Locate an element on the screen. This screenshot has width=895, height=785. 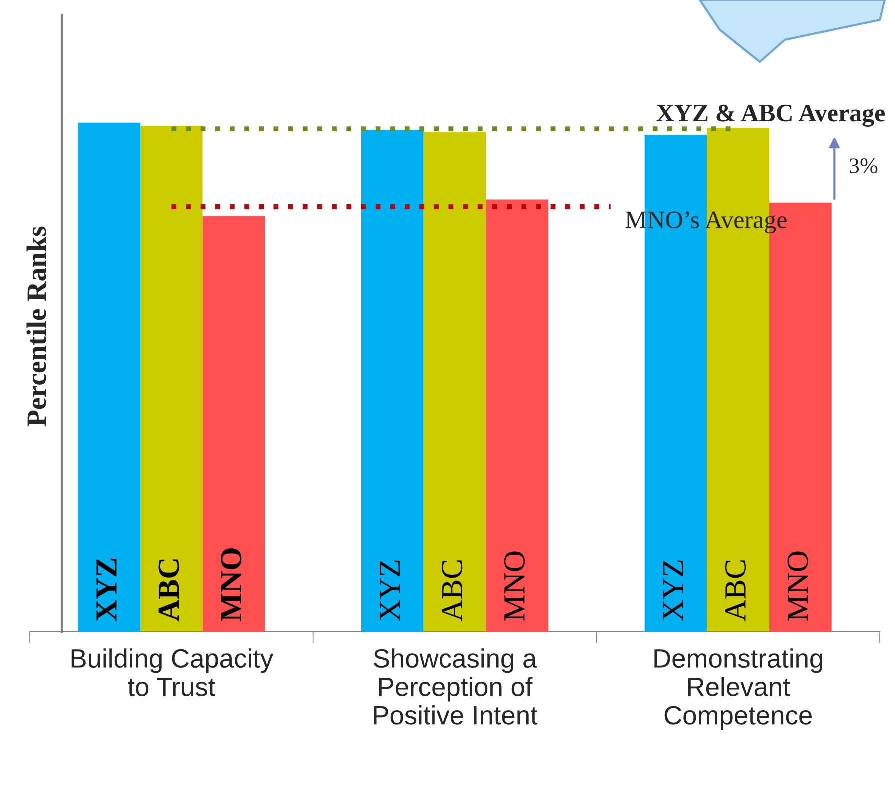
series-label: MNO is located at coordinates (231, 585).